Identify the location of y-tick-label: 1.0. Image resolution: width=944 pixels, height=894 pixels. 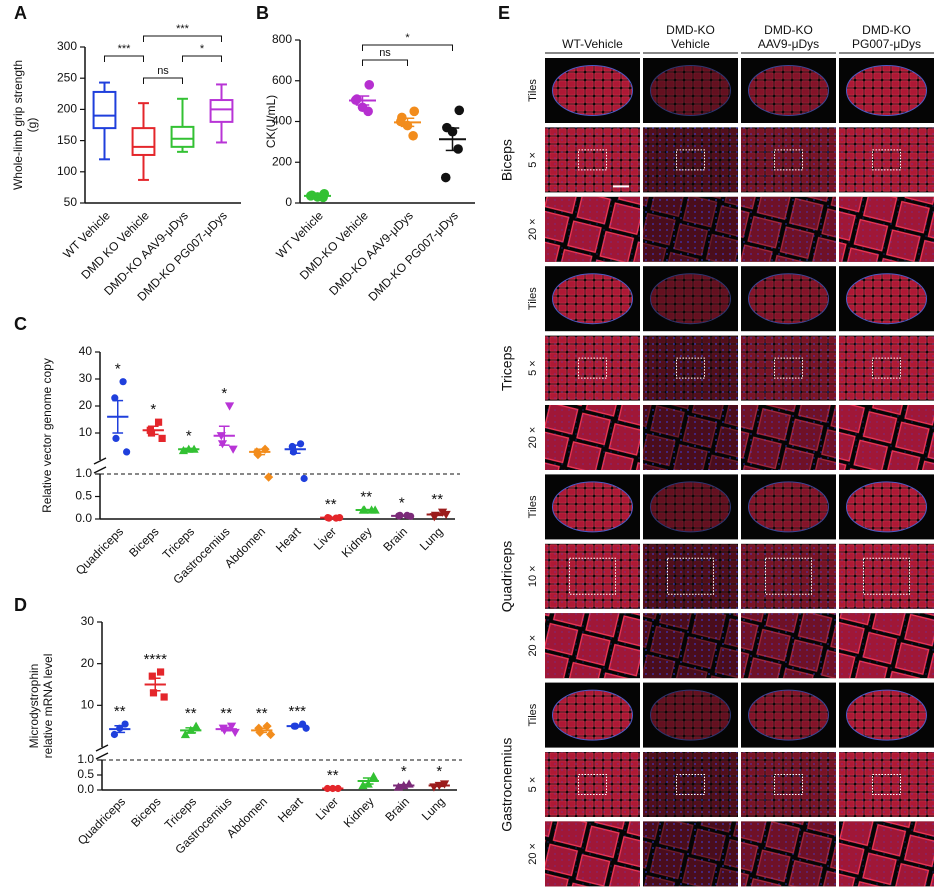
(83, 473).